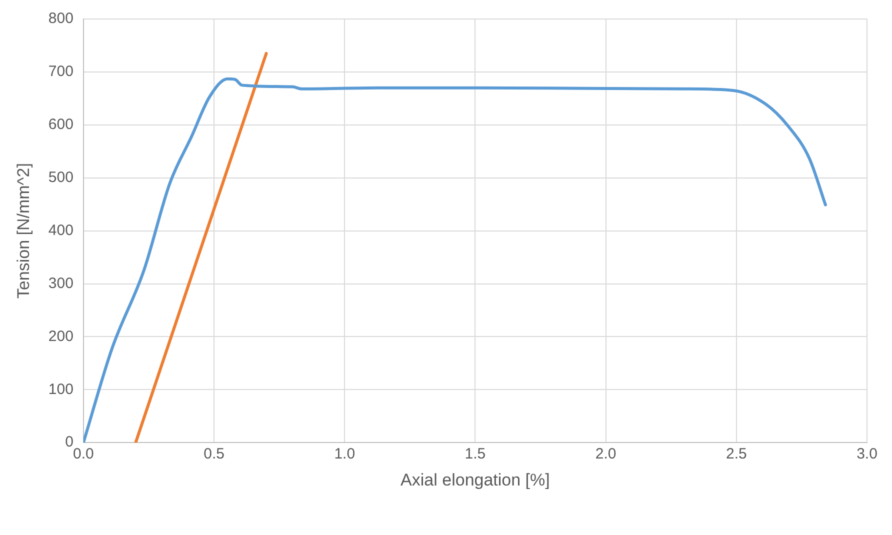 The image size is (892, 535). I want to click on x-tick-label: 2.5, so click(736, 454).